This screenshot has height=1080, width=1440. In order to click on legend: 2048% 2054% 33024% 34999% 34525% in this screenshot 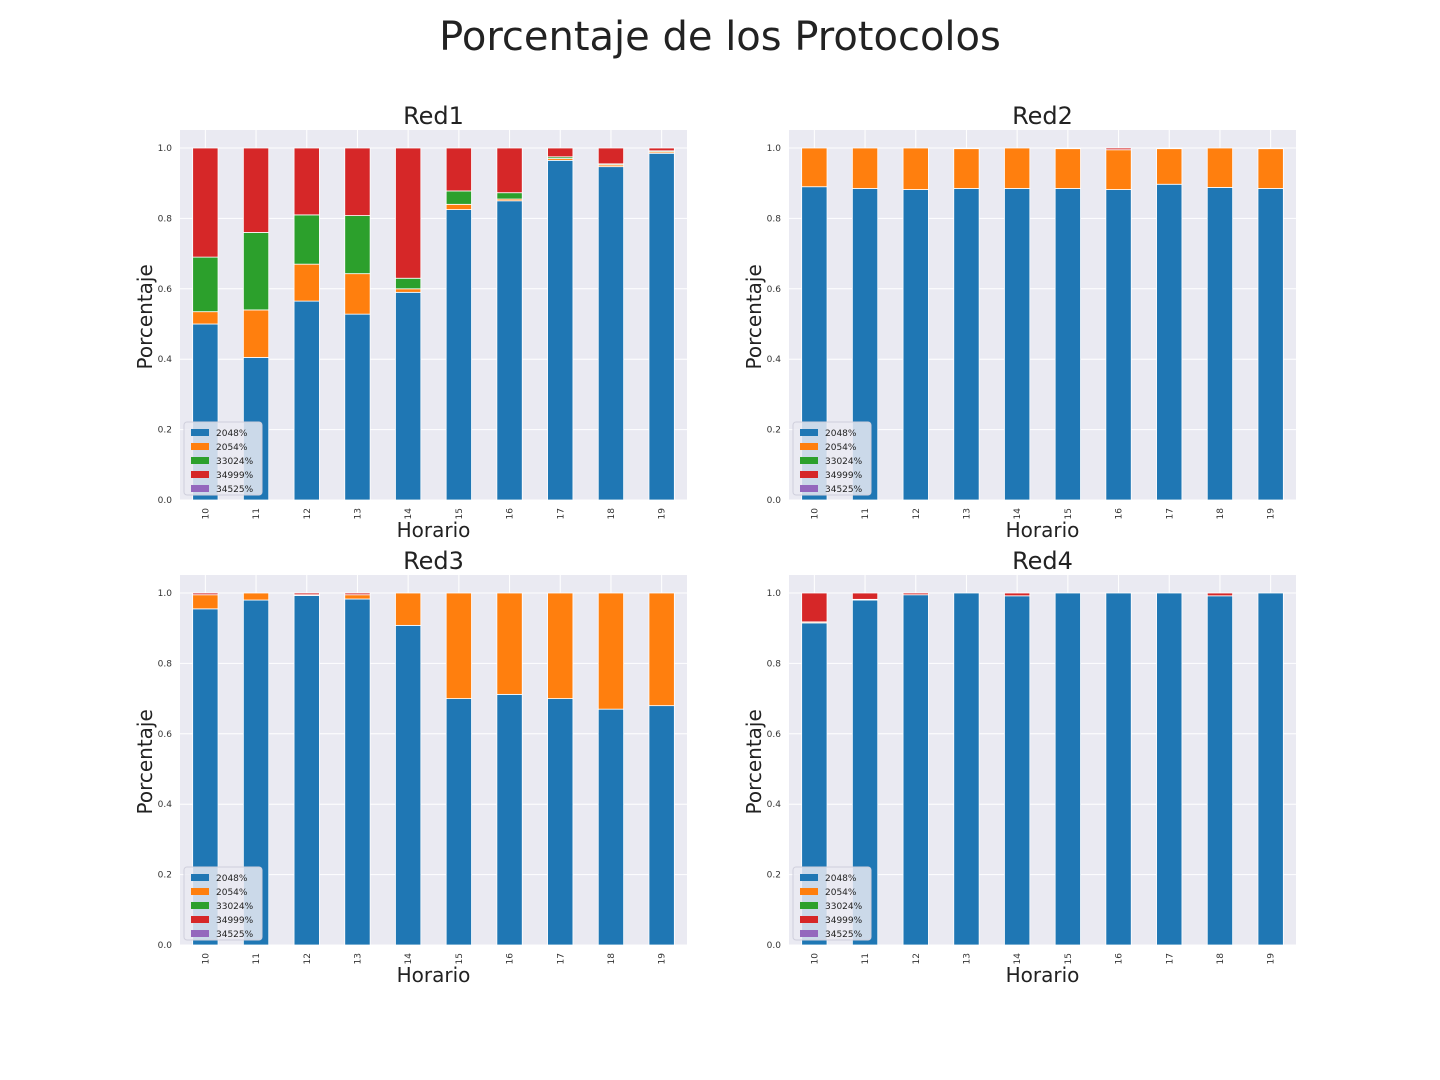, I will do `click(223, 903)`.